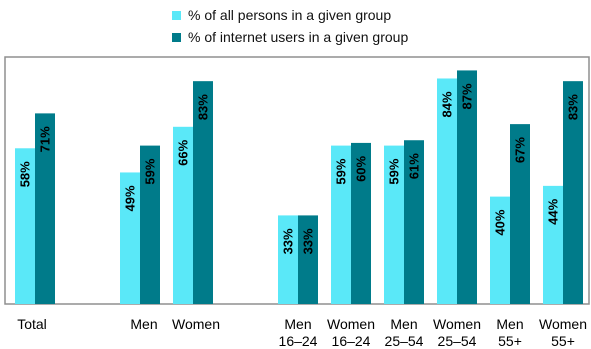  What do you see at coordinates (361, 168) in the screenshot?
I see `data-label-women-16-24-internet-users: 60%` at bounding box center [361, 168].